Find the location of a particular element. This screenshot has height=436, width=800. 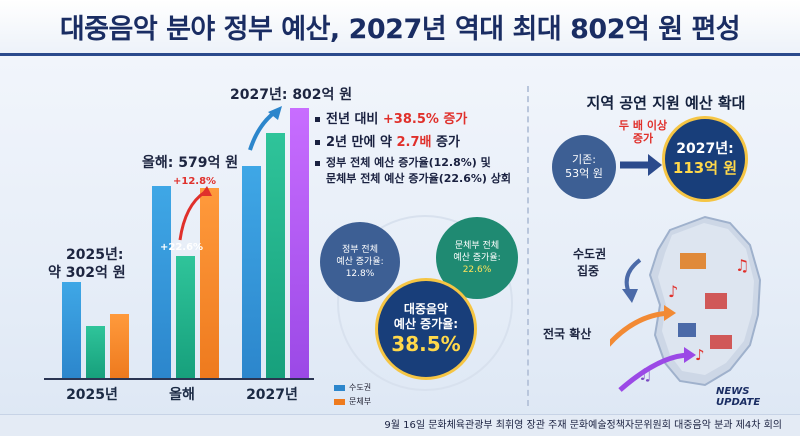

annotation-12-8: +12.8% is located at coordinates (195, 181).